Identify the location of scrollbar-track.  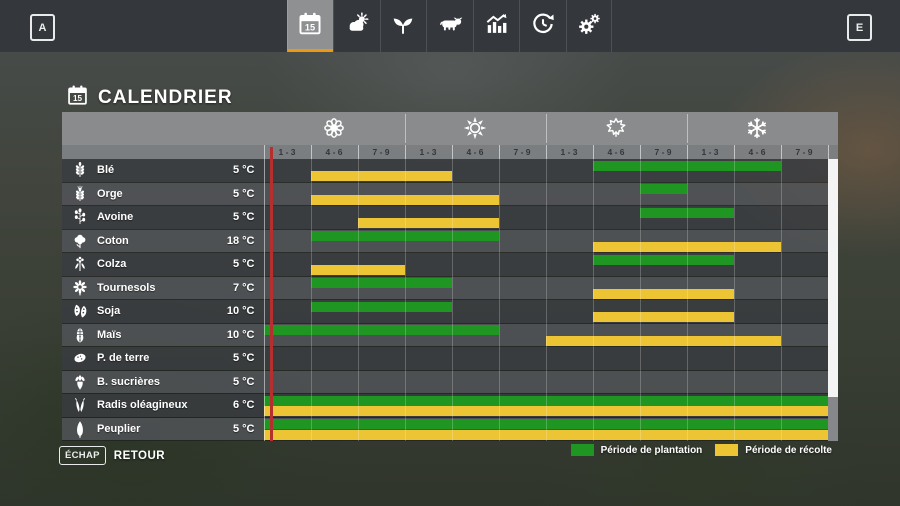
(832, 300).